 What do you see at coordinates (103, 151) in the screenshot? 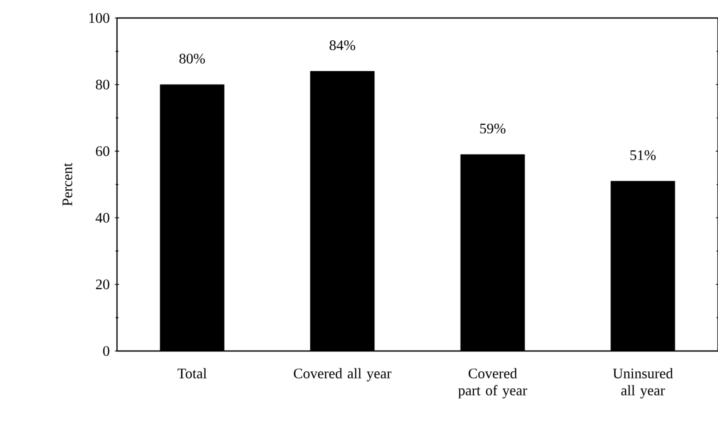
I see `y-tick-label: 60` at bounding box center [103, 151].